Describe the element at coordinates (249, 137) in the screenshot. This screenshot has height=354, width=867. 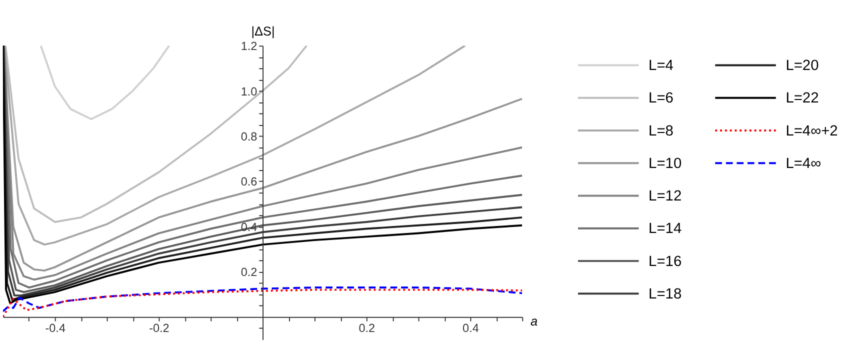
I see `y-tick-label: 0.8` at that location.